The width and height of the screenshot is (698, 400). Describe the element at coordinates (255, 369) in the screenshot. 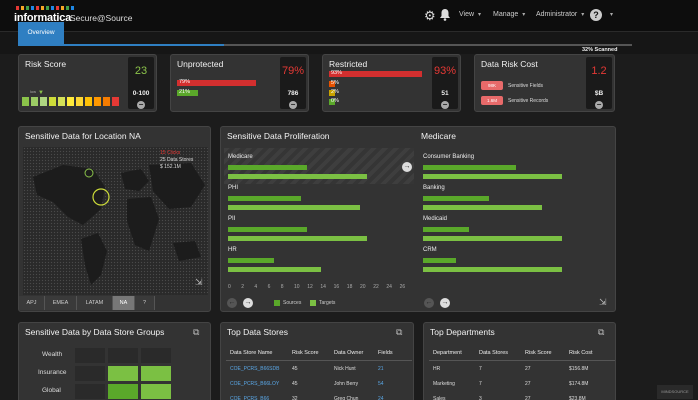

I see `store-cell: COE_PCRS_B66SDB` at that location.